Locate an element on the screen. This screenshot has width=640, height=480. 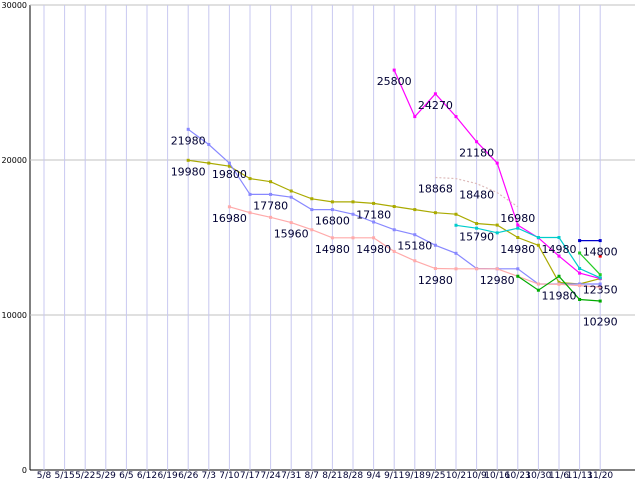
x-tick-label: 6/12 is located at coordinates (147, 475).